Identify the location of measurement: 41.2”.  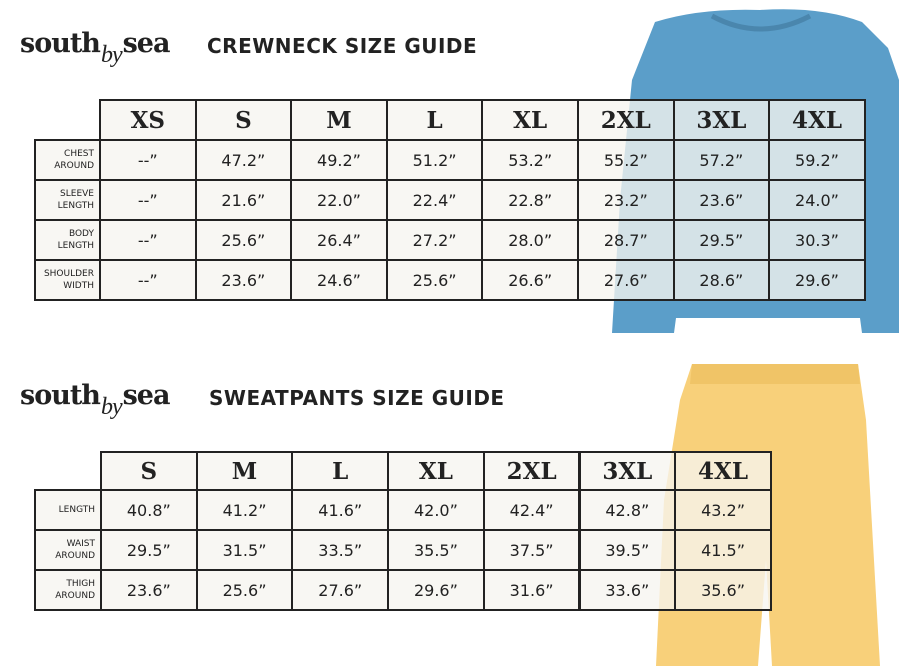
(244, 510).